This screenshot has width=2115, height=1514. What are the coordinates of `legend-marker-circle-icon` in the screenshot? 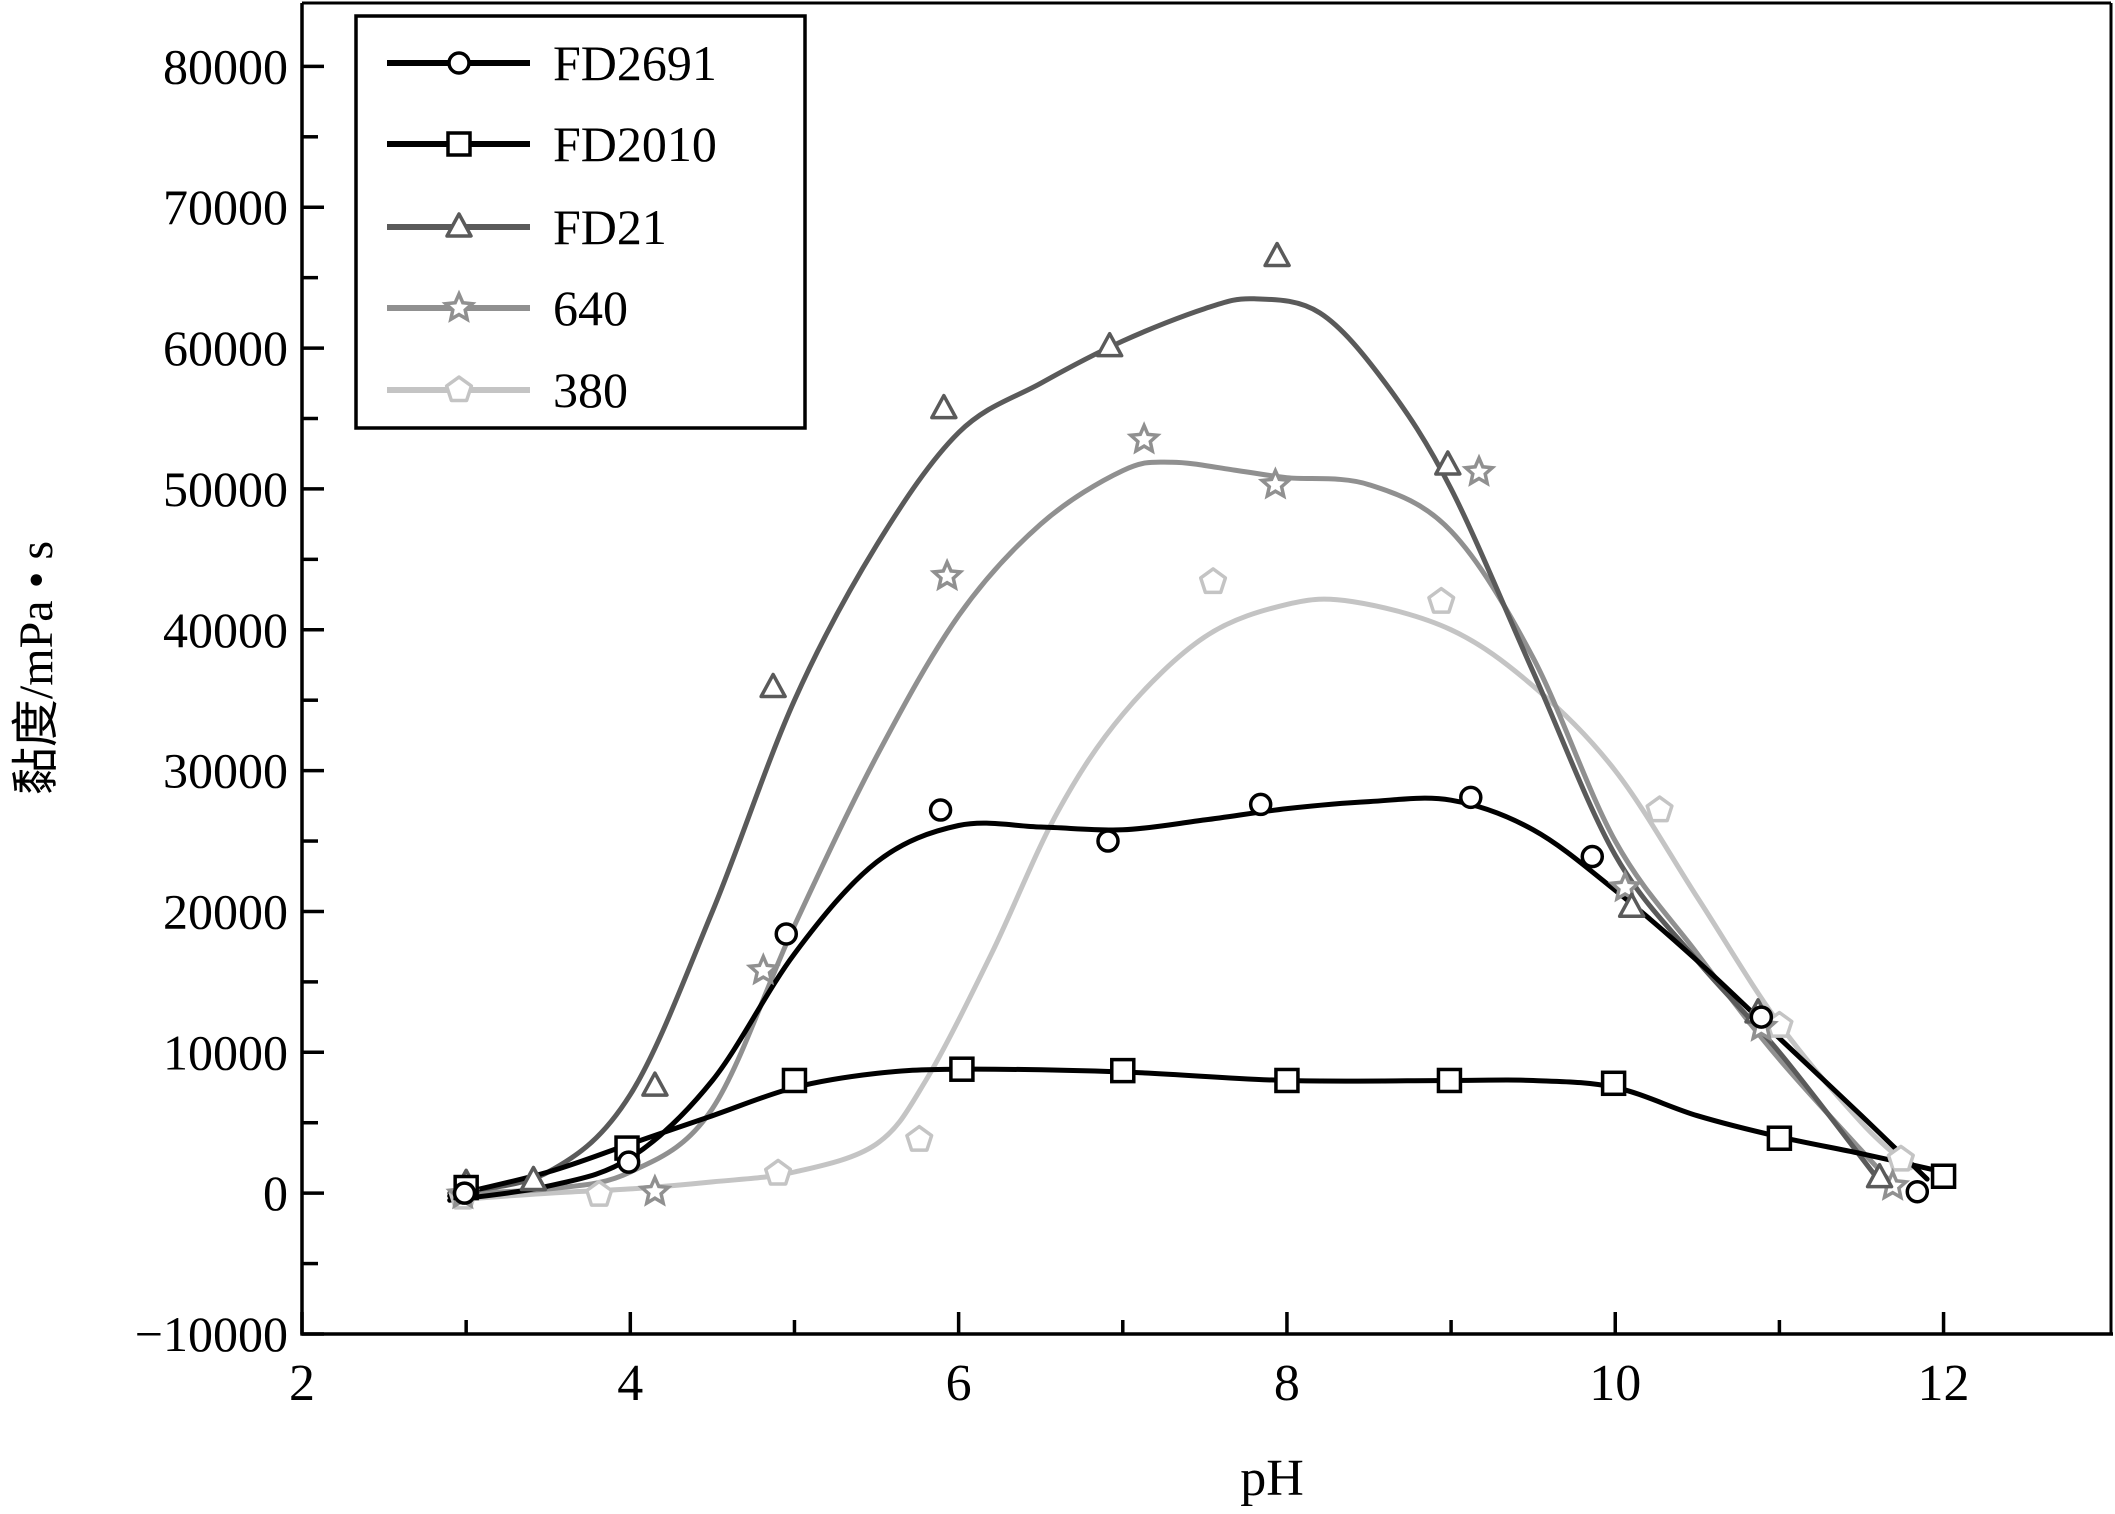 It's located at (459, 63).